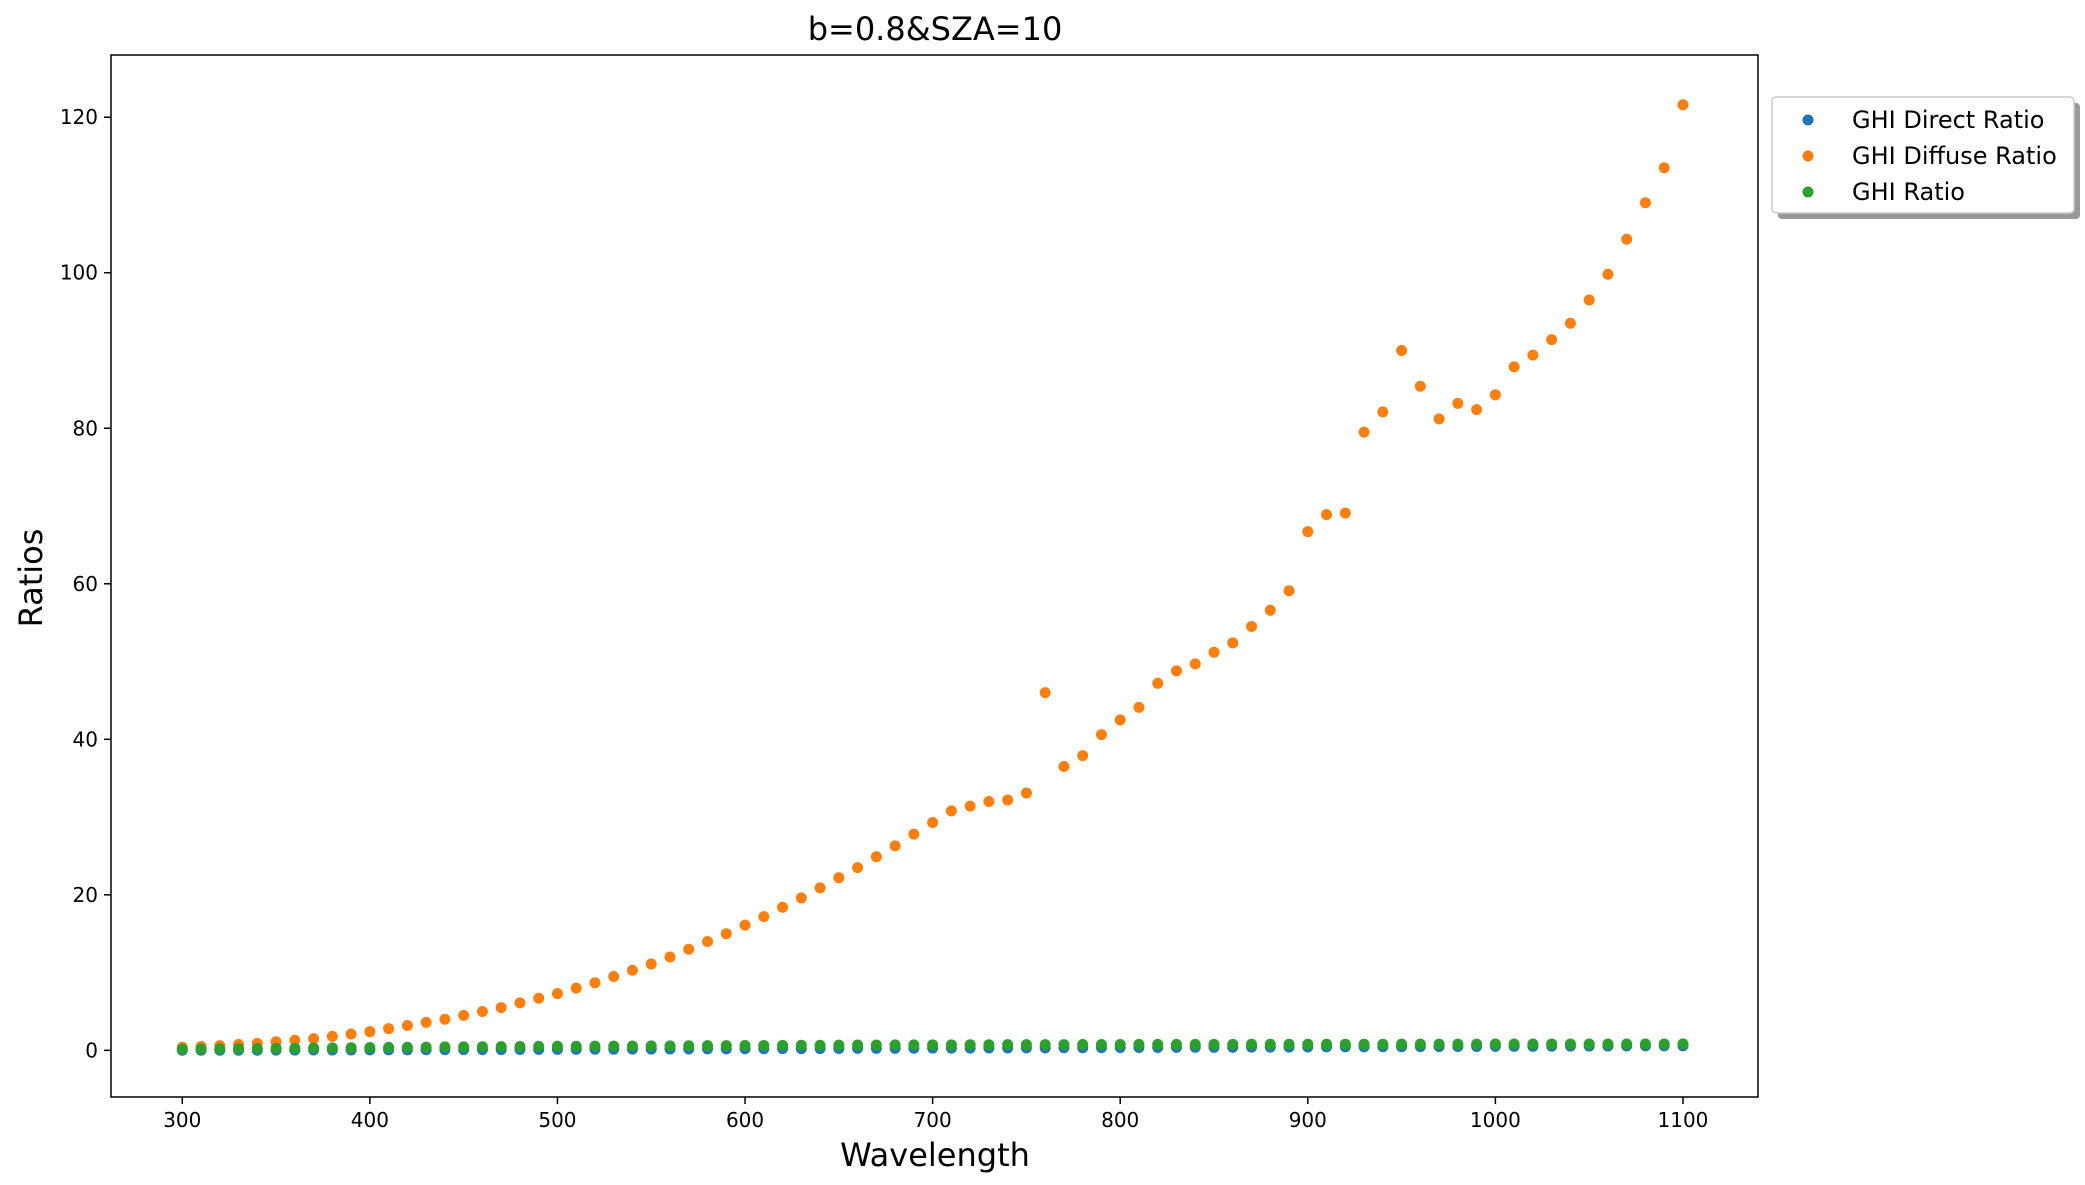  What do you see at coordinates (1808, 192) in the screenshot?
I see `legend-marker` at bounding box center [1808, 192].